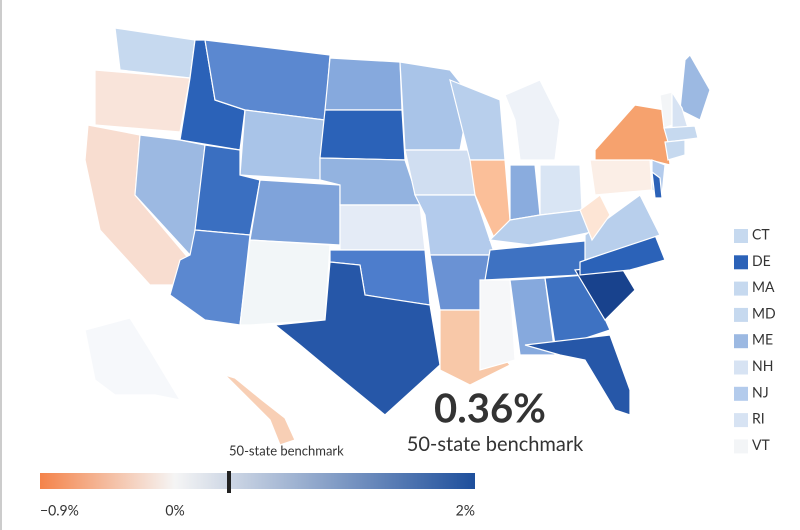 The width and height of the screenshot is (800, 530). Describe the element at coordinates (761, 234) in the screenshot. I see `legend-label: CT` at that location.